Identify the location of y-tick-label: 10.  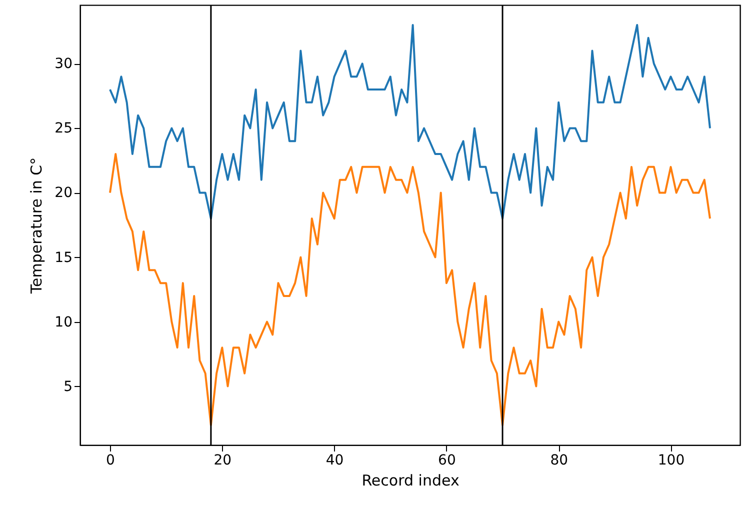
(63, 322).